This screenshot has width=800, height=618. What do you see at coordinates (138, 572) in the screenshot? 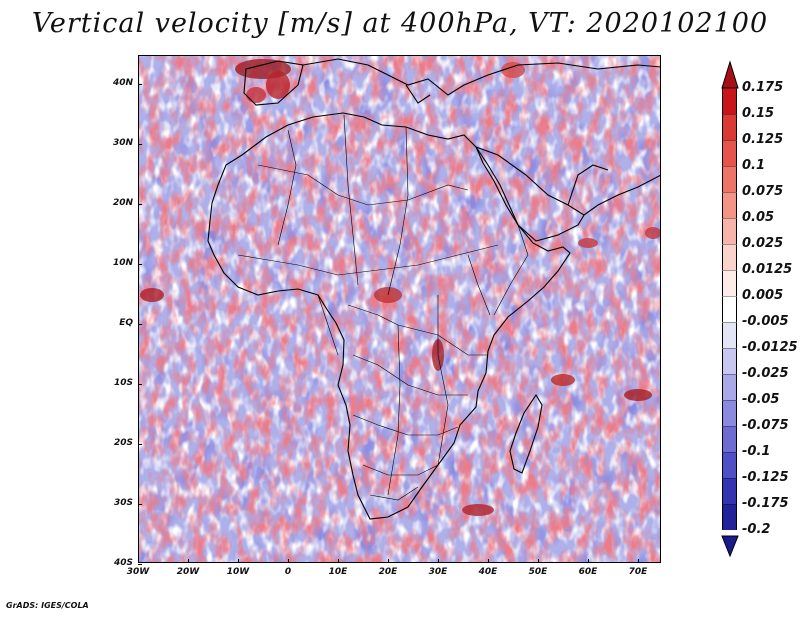
I see `lon-tick-label: 30W` at bounding box center [138, 572].